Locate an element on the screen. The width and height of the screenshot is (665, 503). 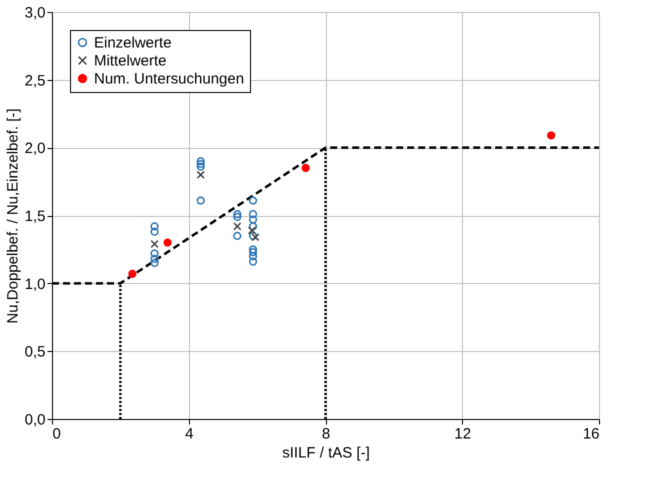
legend-label: Num. Untersuchungen is located at coordinates (169, 79).